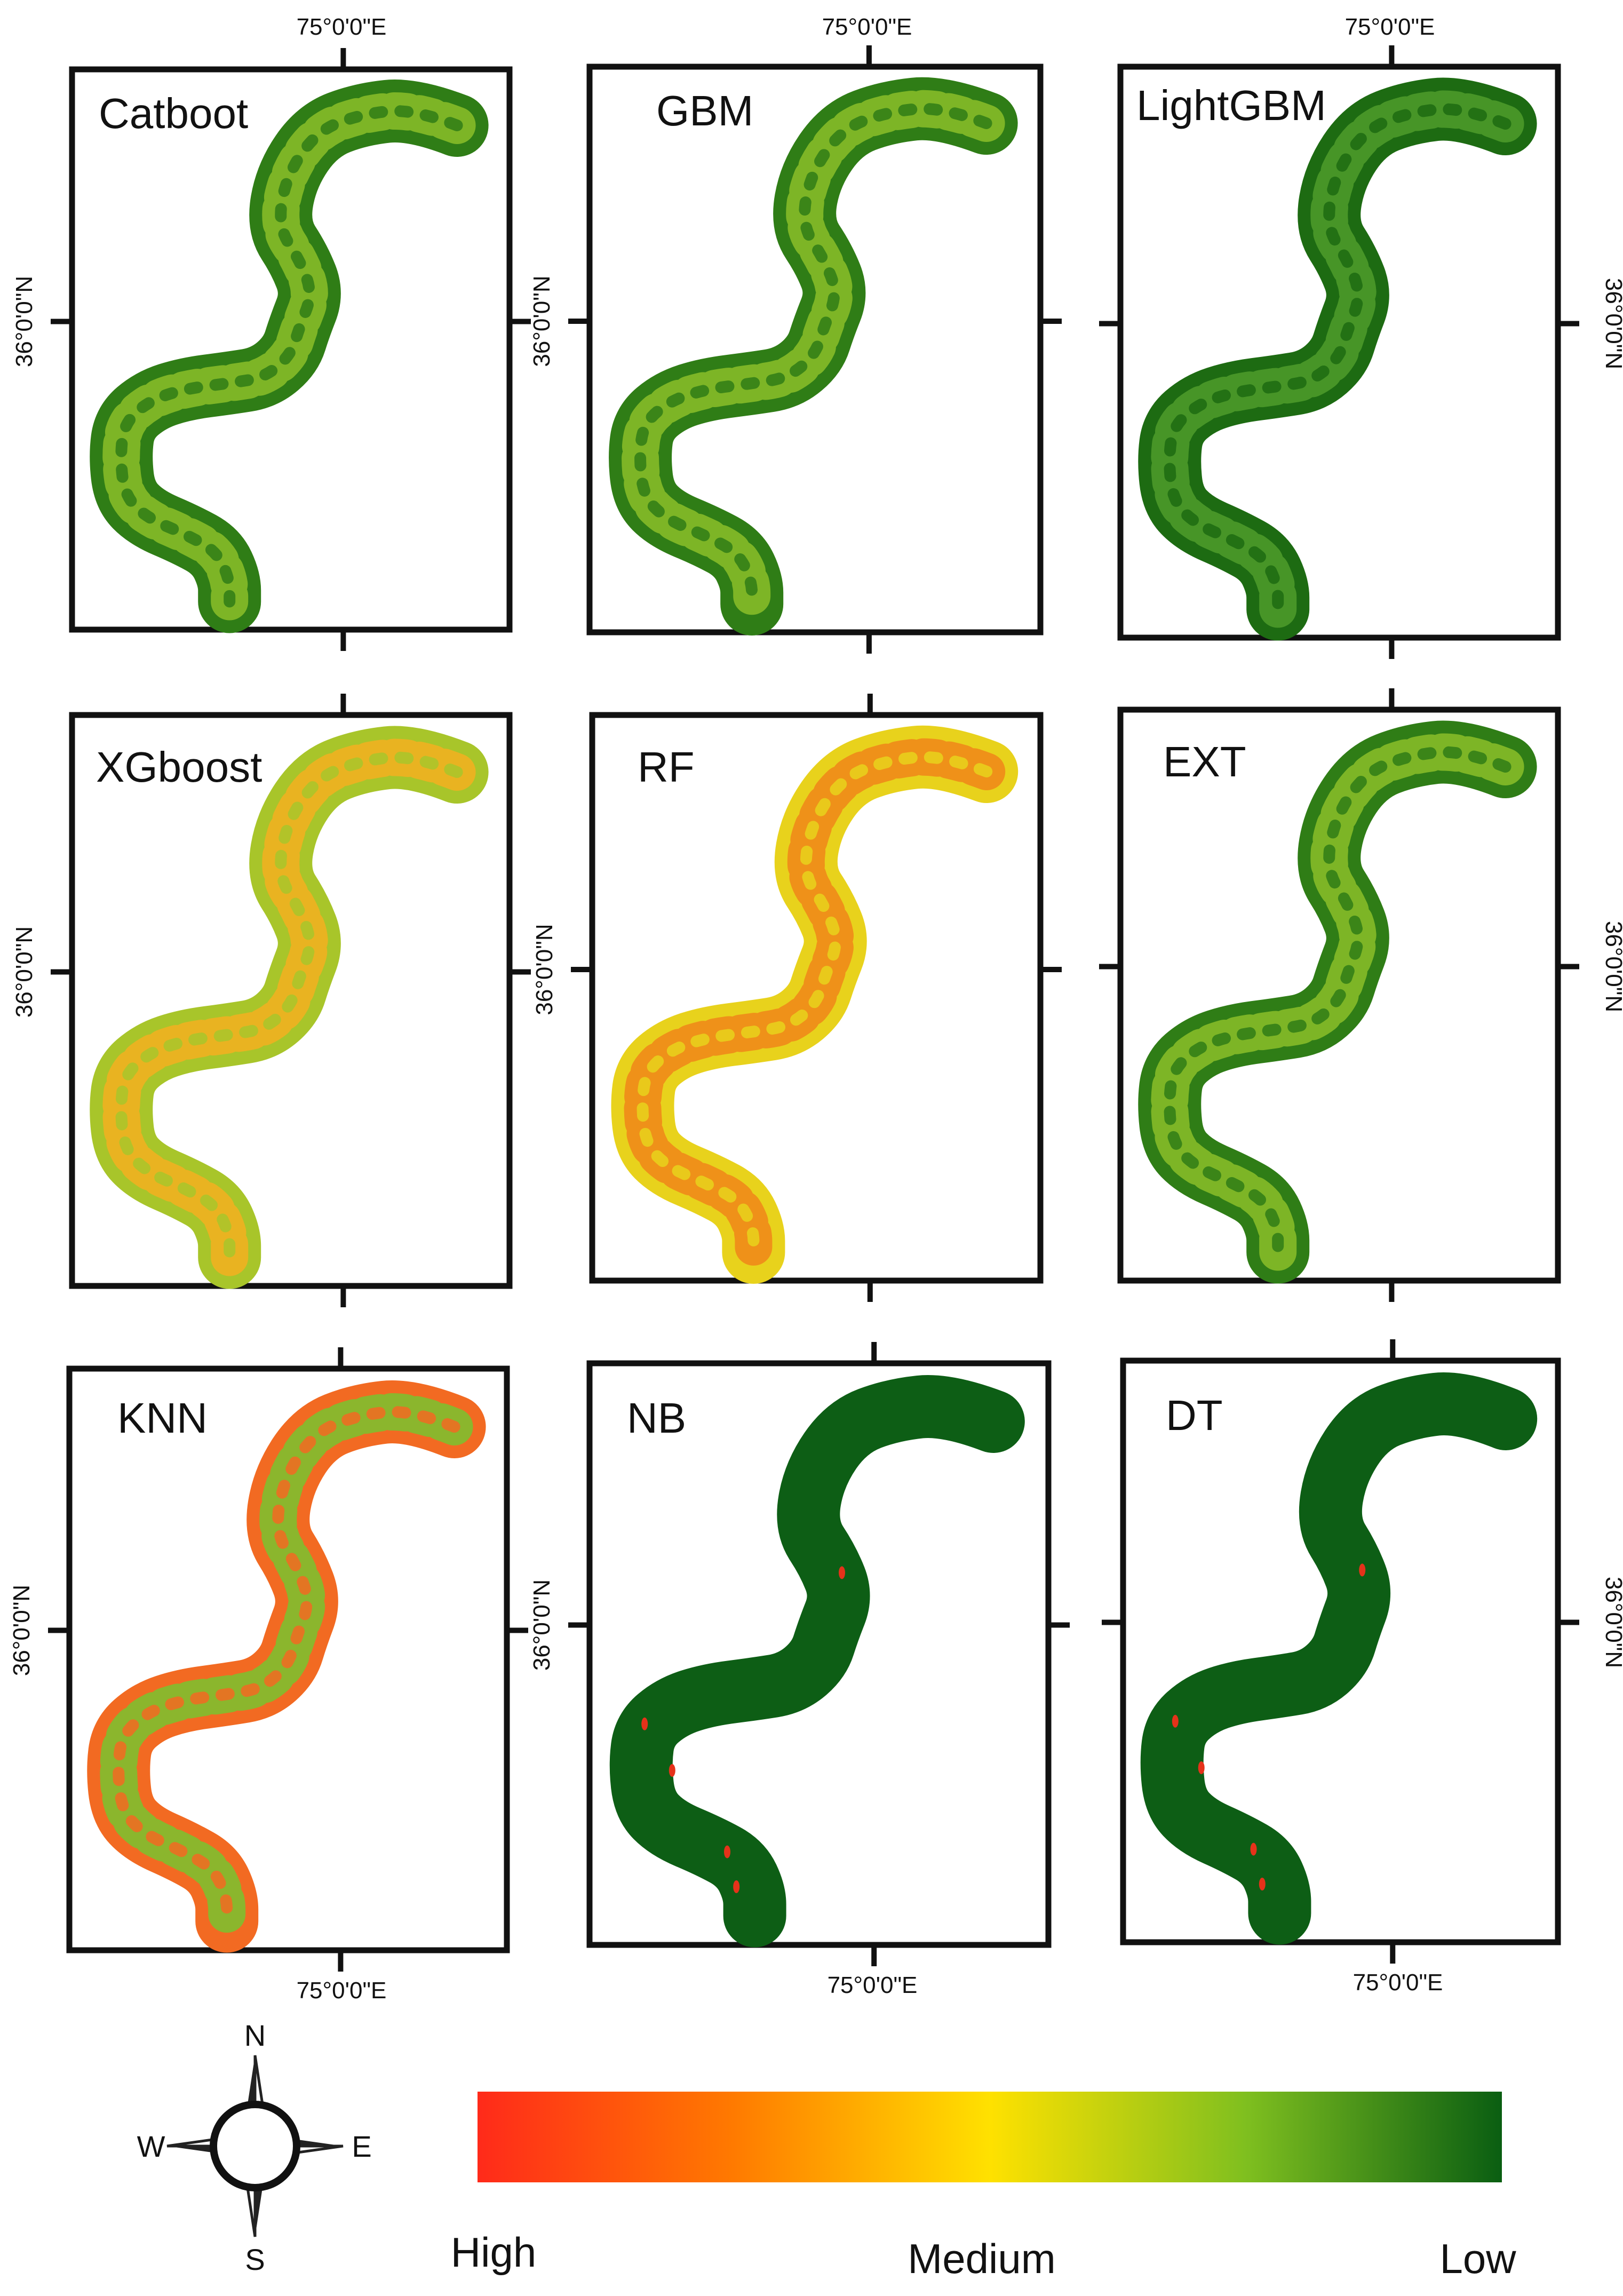 The height and width of the screenshot is (2296, 1623). Describe the element at coordinates (173, 114) in the screenshot. I see `panel-title-catboost: Catboot` at that location.